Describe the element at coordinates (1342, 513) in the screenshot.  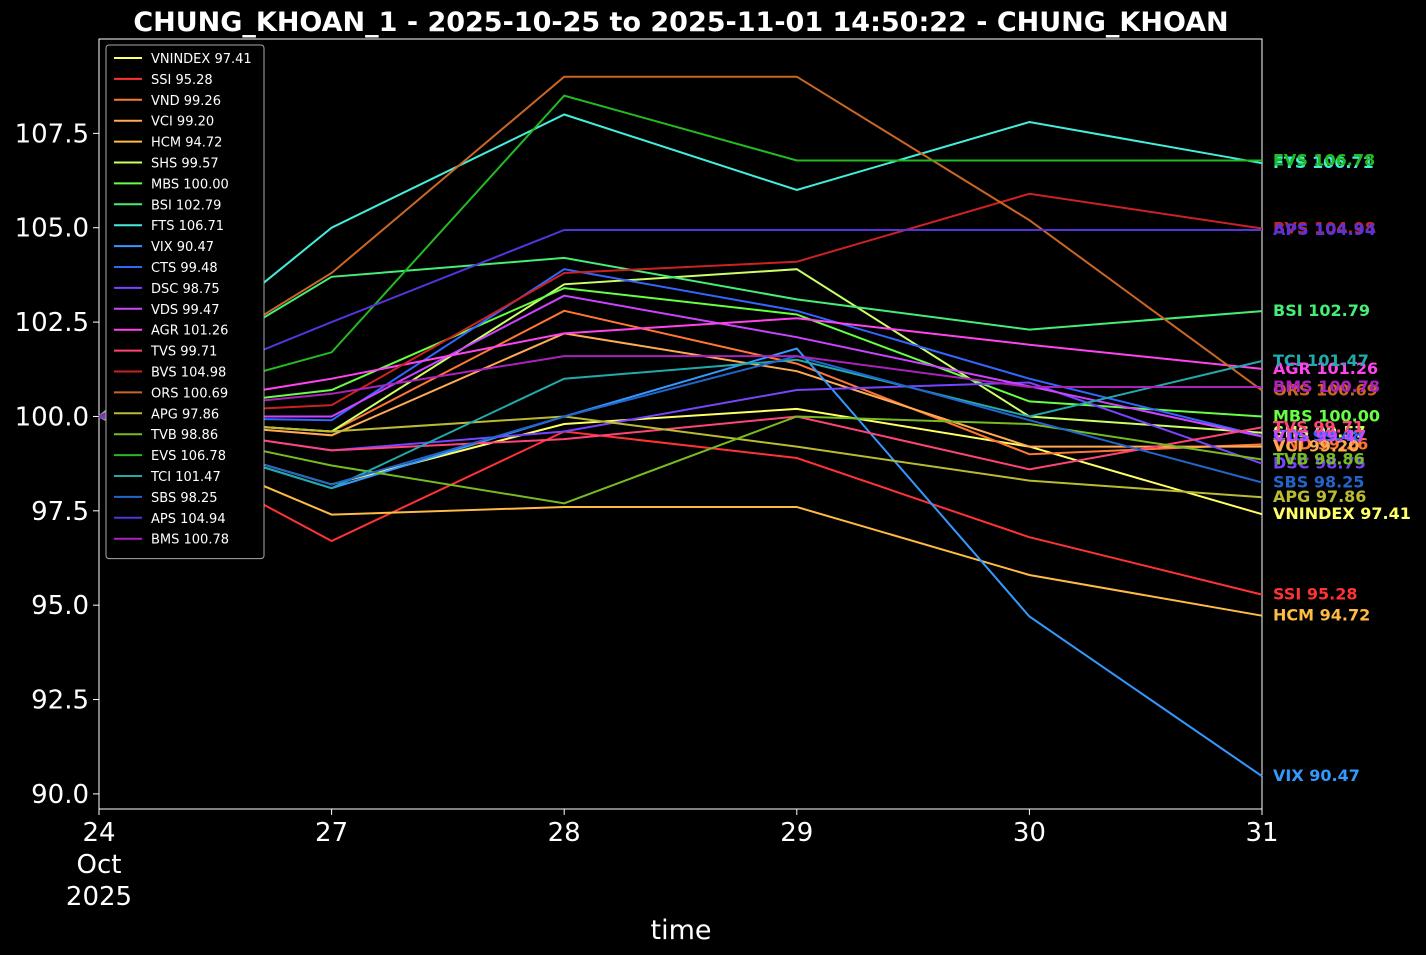
I see `series-end-label: VNINDEX 97.41` at that location.